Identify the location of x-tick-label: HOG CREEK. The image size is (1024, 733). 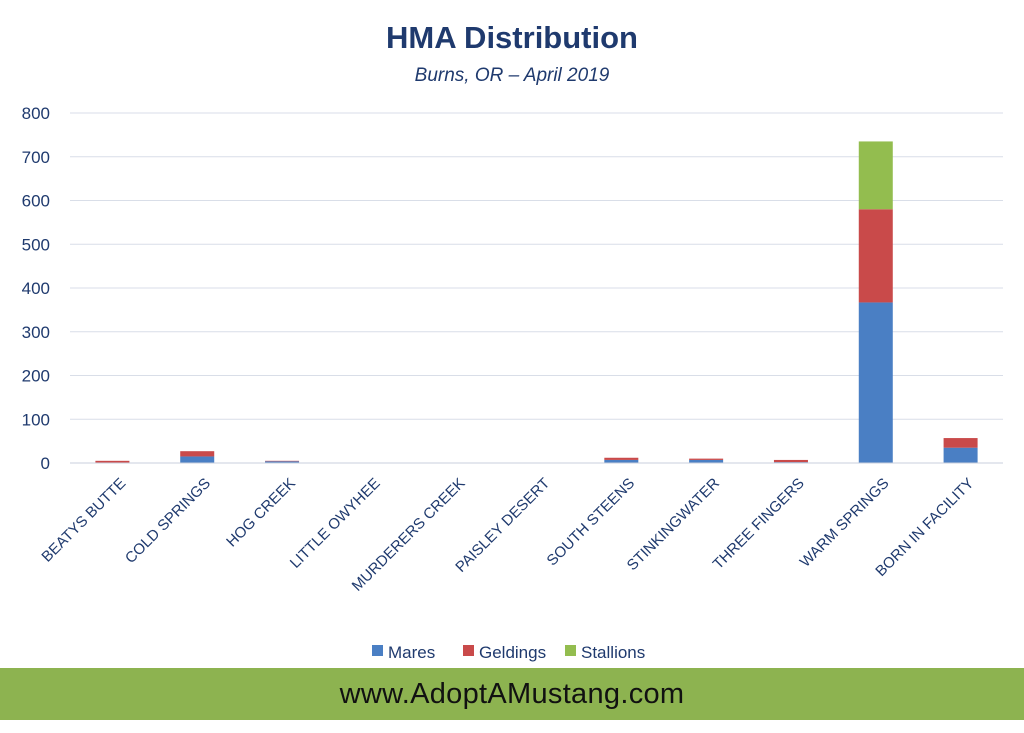
(261, 513).